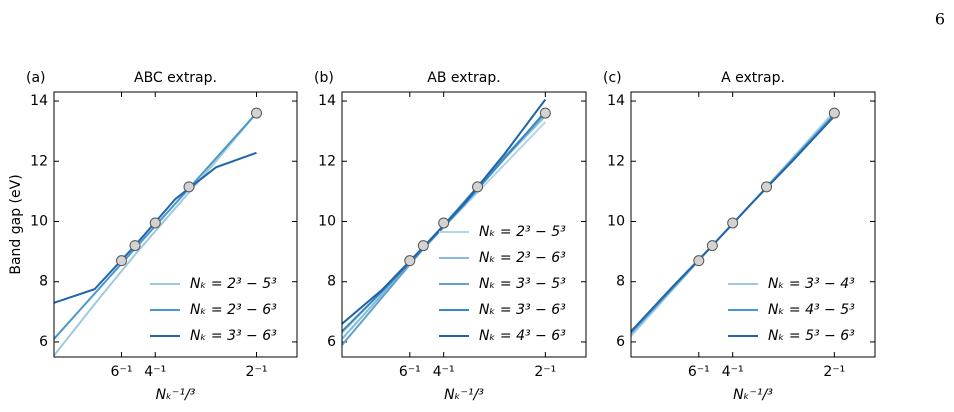  I want to click on legend-label: Nₖ = 3³ − 5³, so click(522, 284).